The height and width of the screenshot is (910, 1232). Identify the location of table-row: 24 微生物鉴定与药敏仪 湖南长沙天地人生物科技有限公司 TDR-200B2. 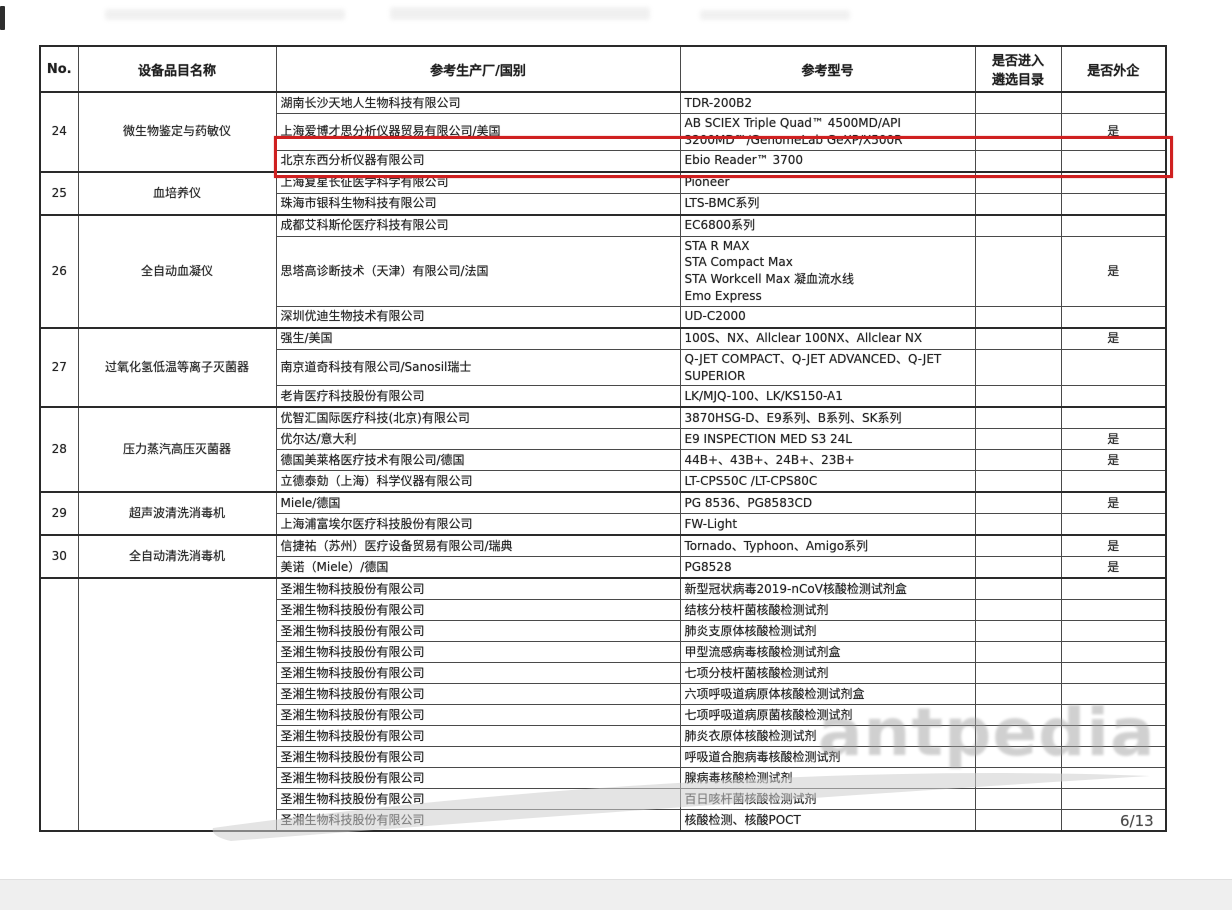
(603, 132).